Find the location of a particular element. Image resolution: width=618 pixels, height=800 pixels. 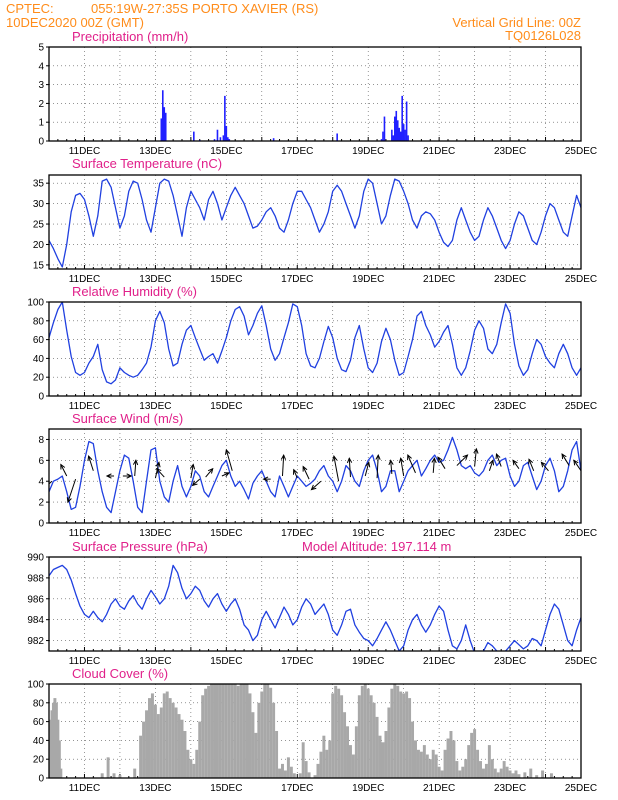

pressure-xtick-label: 17DEC is located at coordinates (297, 661).